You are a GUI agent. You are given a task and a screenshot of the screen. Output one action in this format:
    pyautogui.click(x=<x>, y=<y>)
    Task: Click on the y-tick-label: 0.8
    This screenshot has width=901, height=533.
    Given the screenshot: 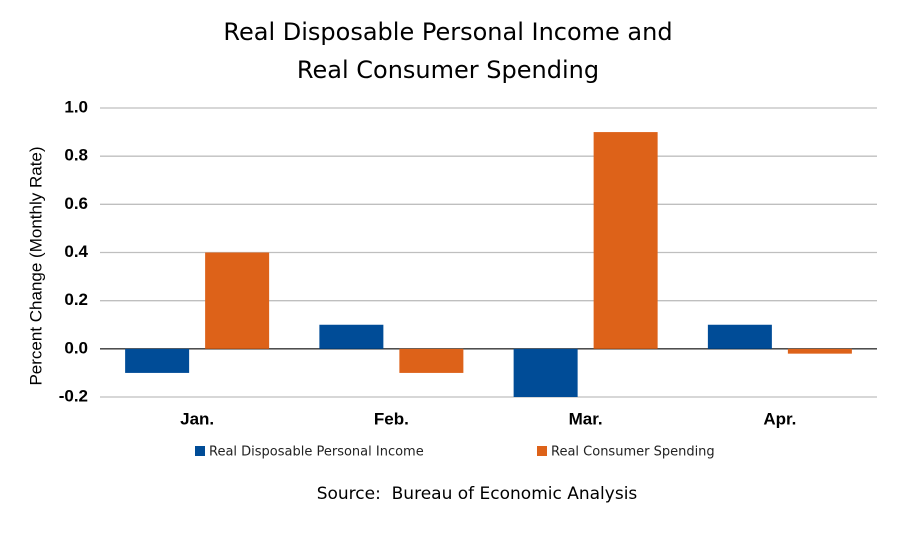 What is the action you would take?
    pyautogui.click(x=76, y=155)
    